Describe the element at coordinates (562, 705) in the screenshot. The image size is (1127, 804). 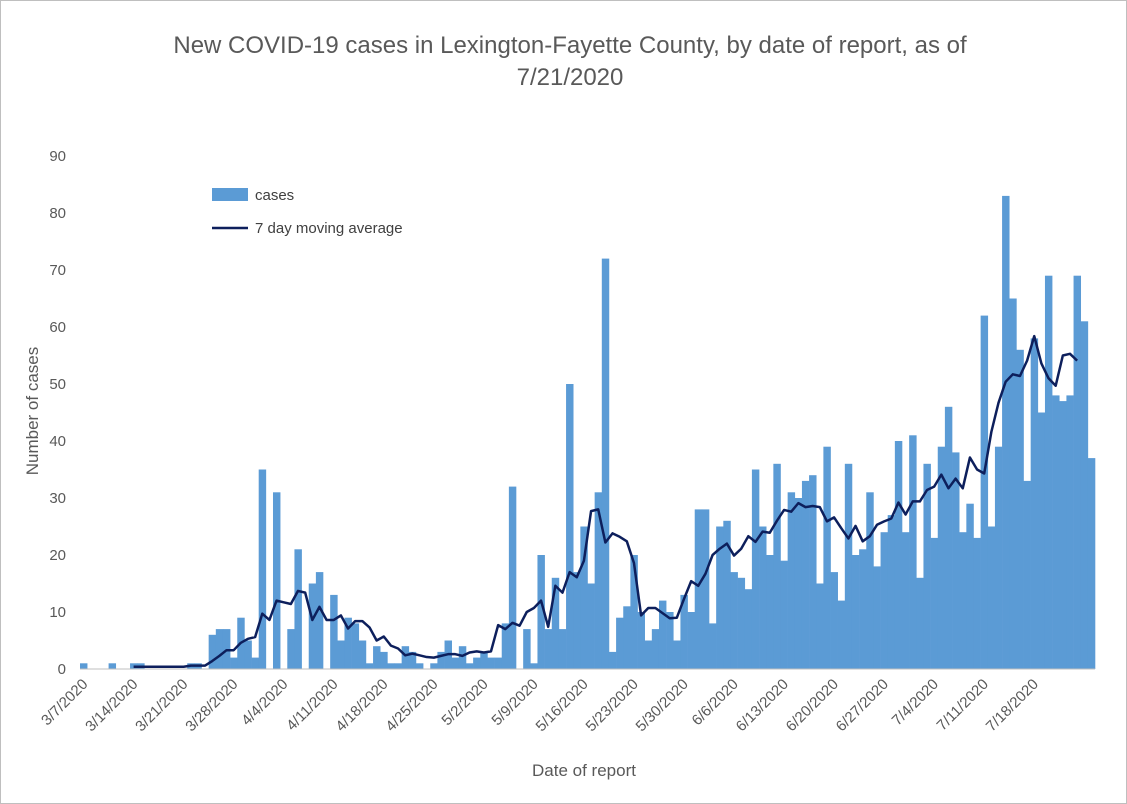
I see `x-tick-label: 5/16/2020` at that location.